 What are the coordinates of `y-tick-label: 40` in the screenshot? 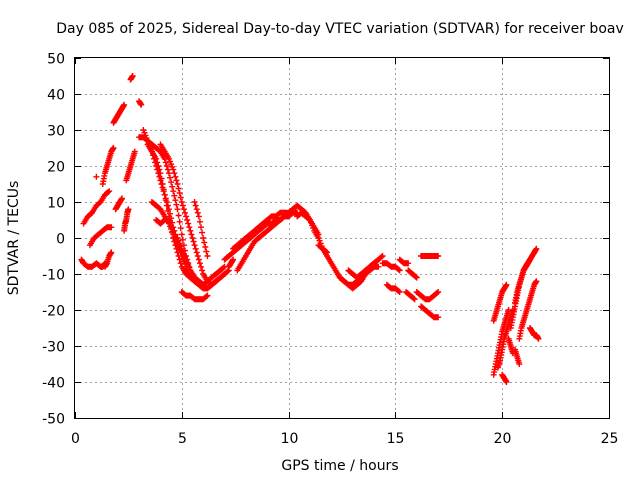 It's located at (56, 96).